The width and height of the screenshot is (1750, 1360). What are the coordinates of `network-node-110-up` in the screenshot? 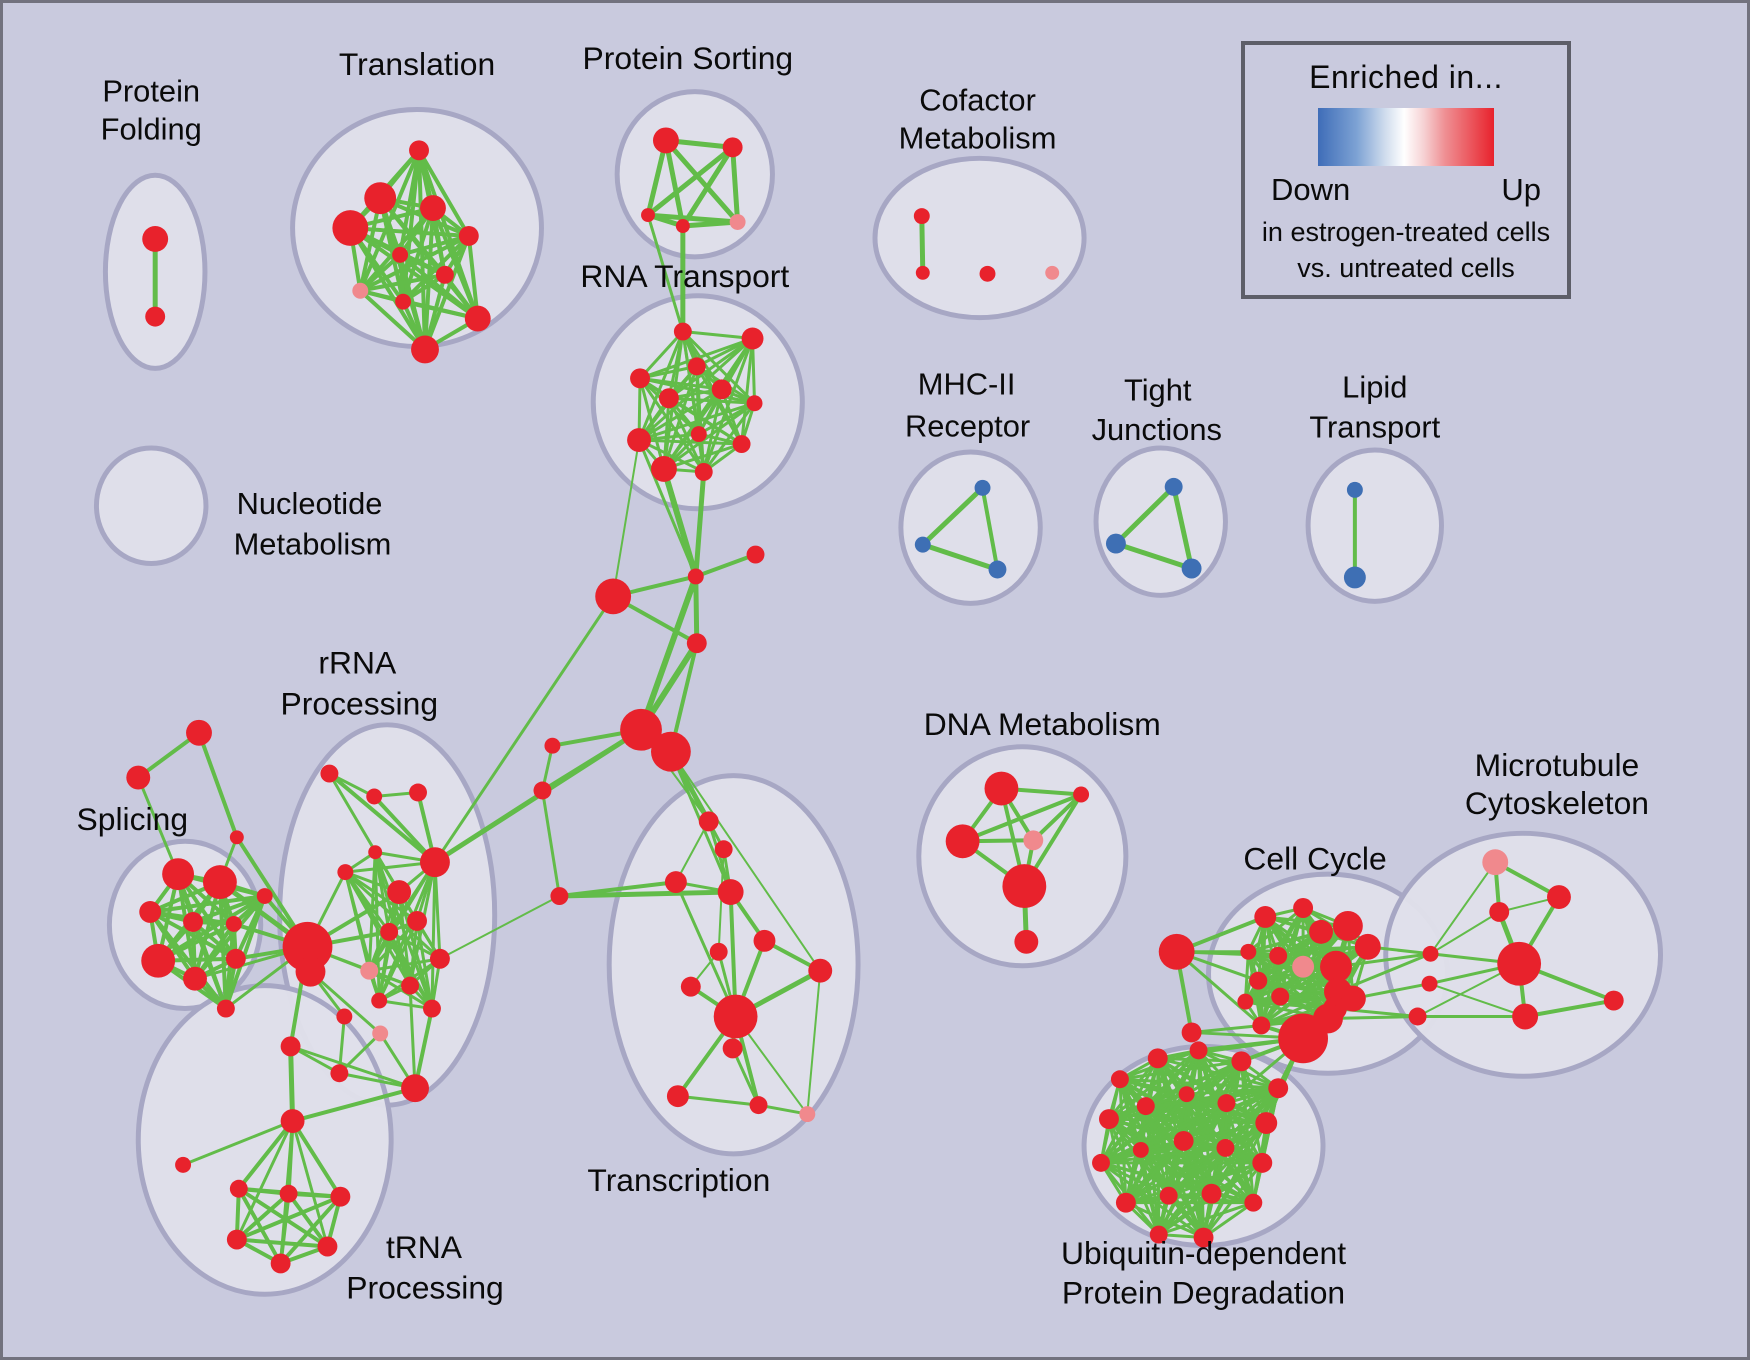 It's located at (1024, 886).